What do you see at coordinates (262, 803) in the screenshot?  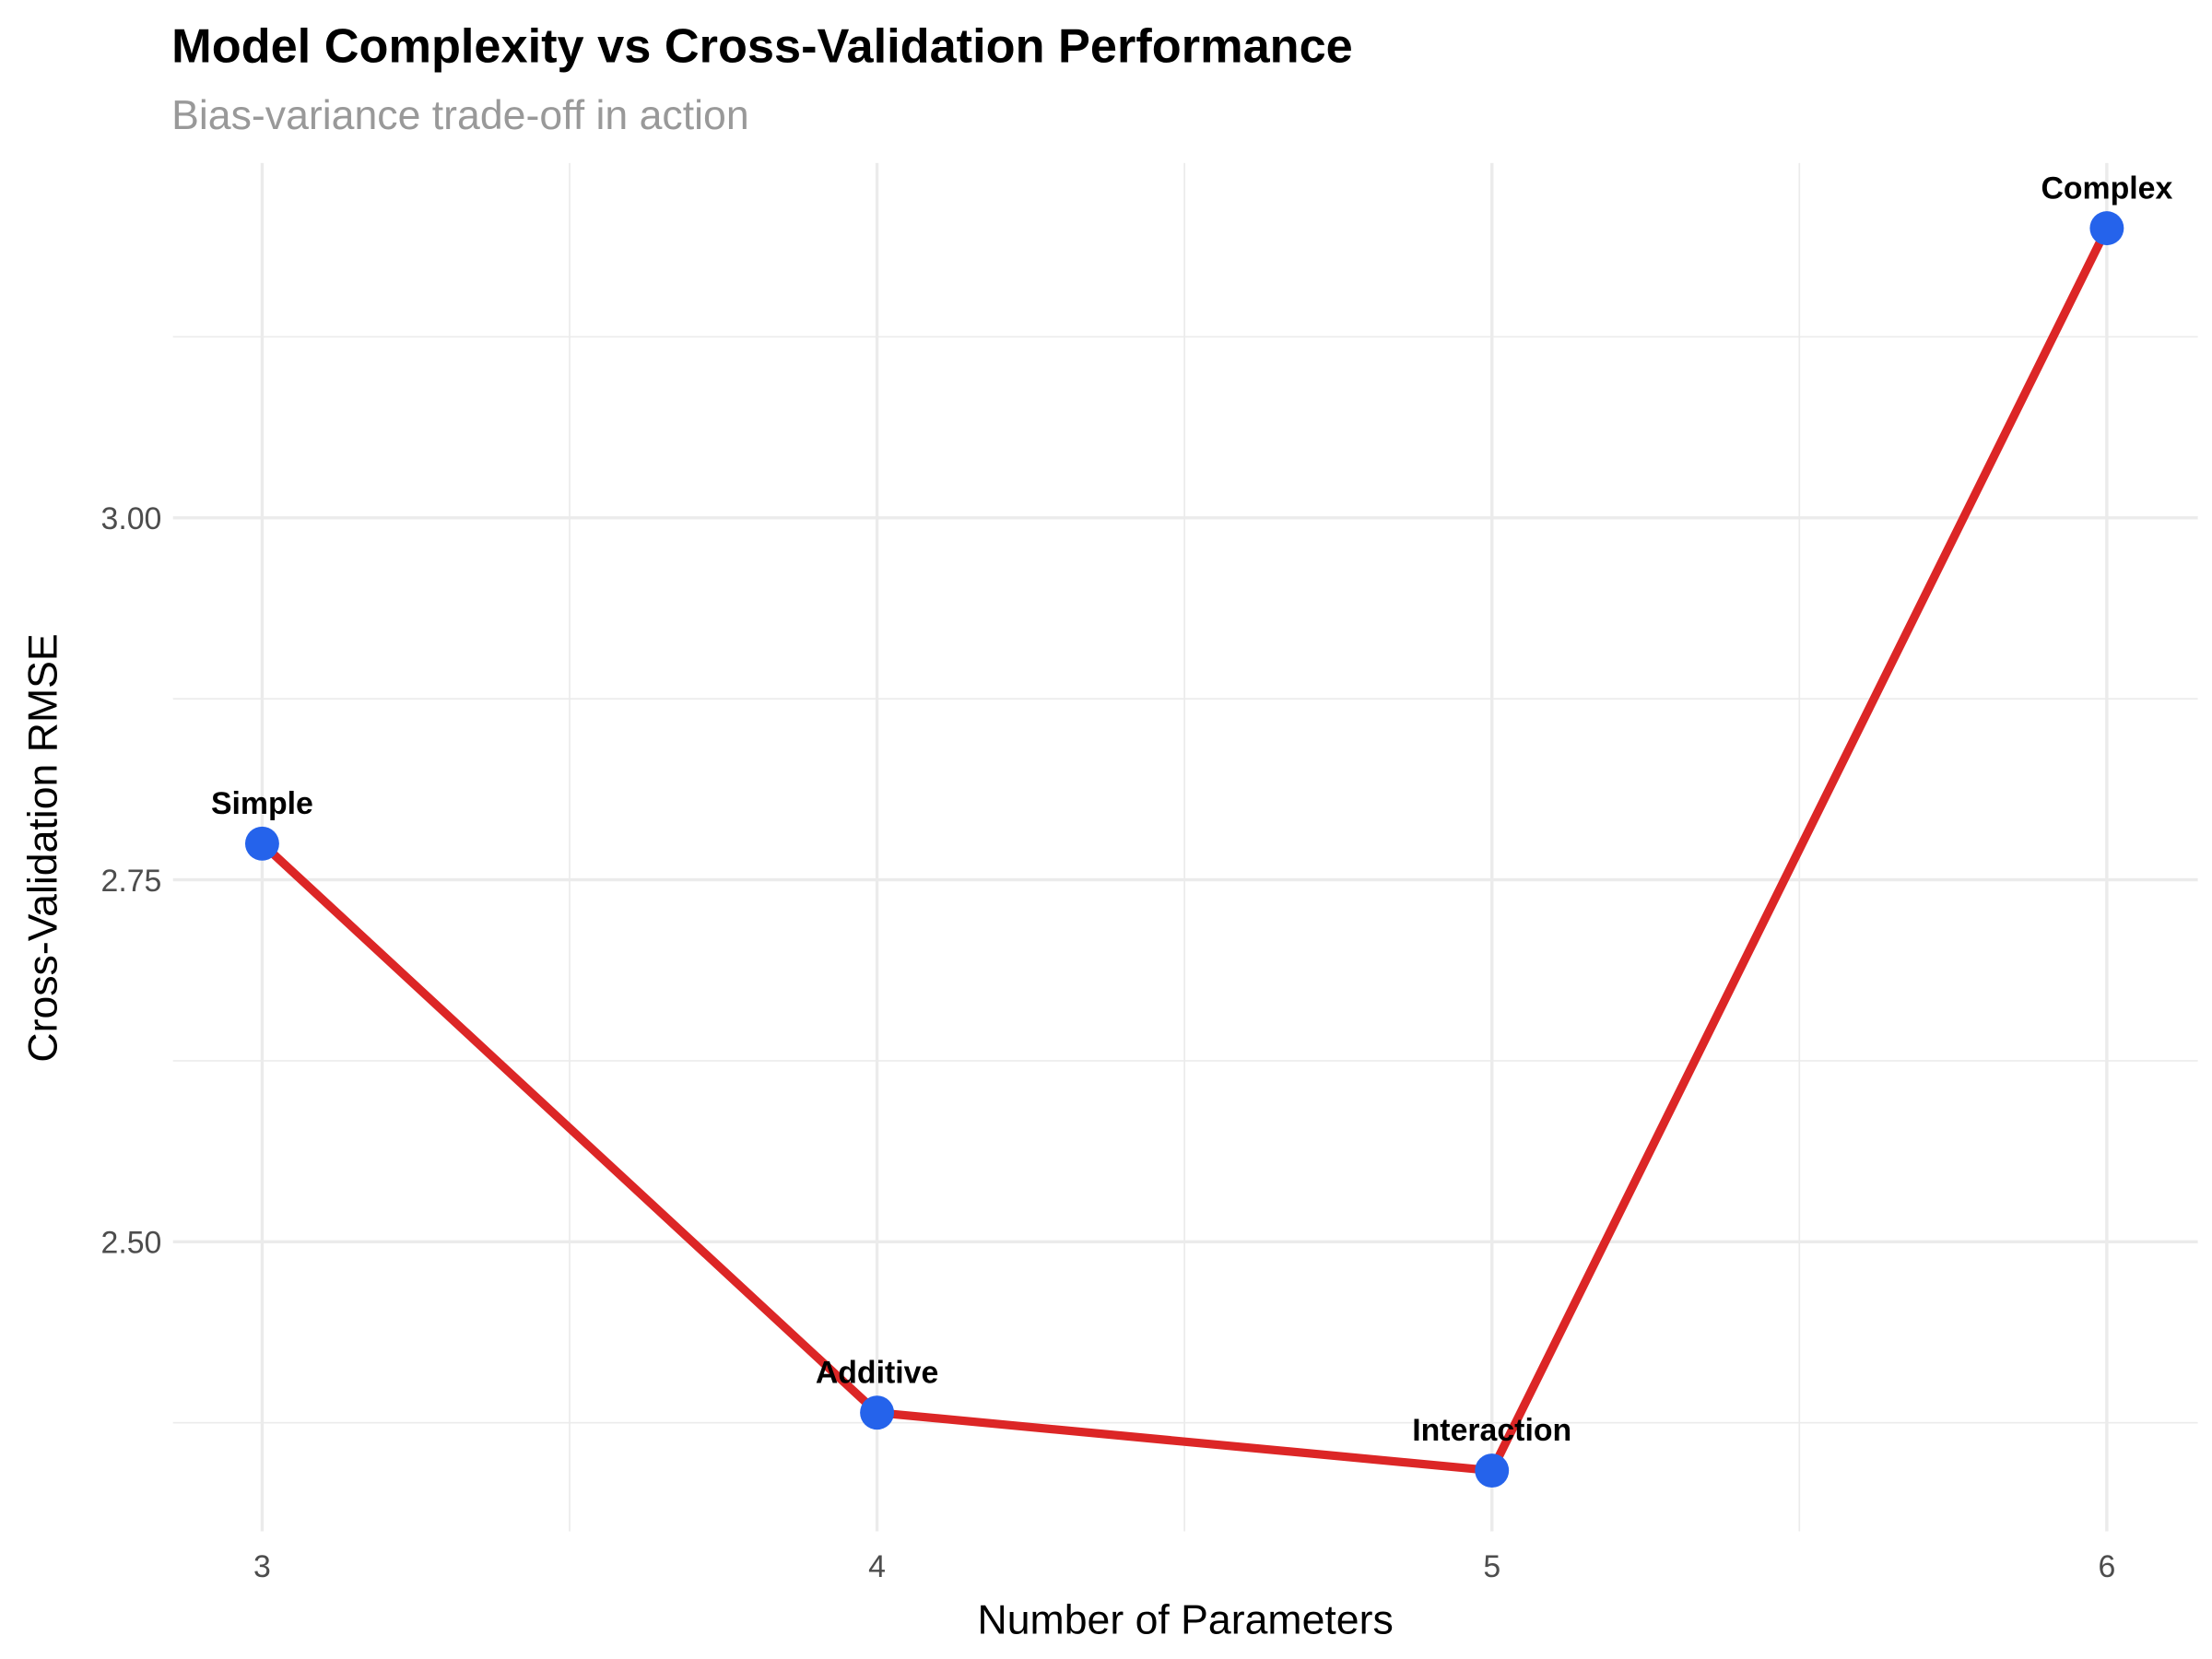 I see `point-label: Simple` at bounding box center [262, 803].